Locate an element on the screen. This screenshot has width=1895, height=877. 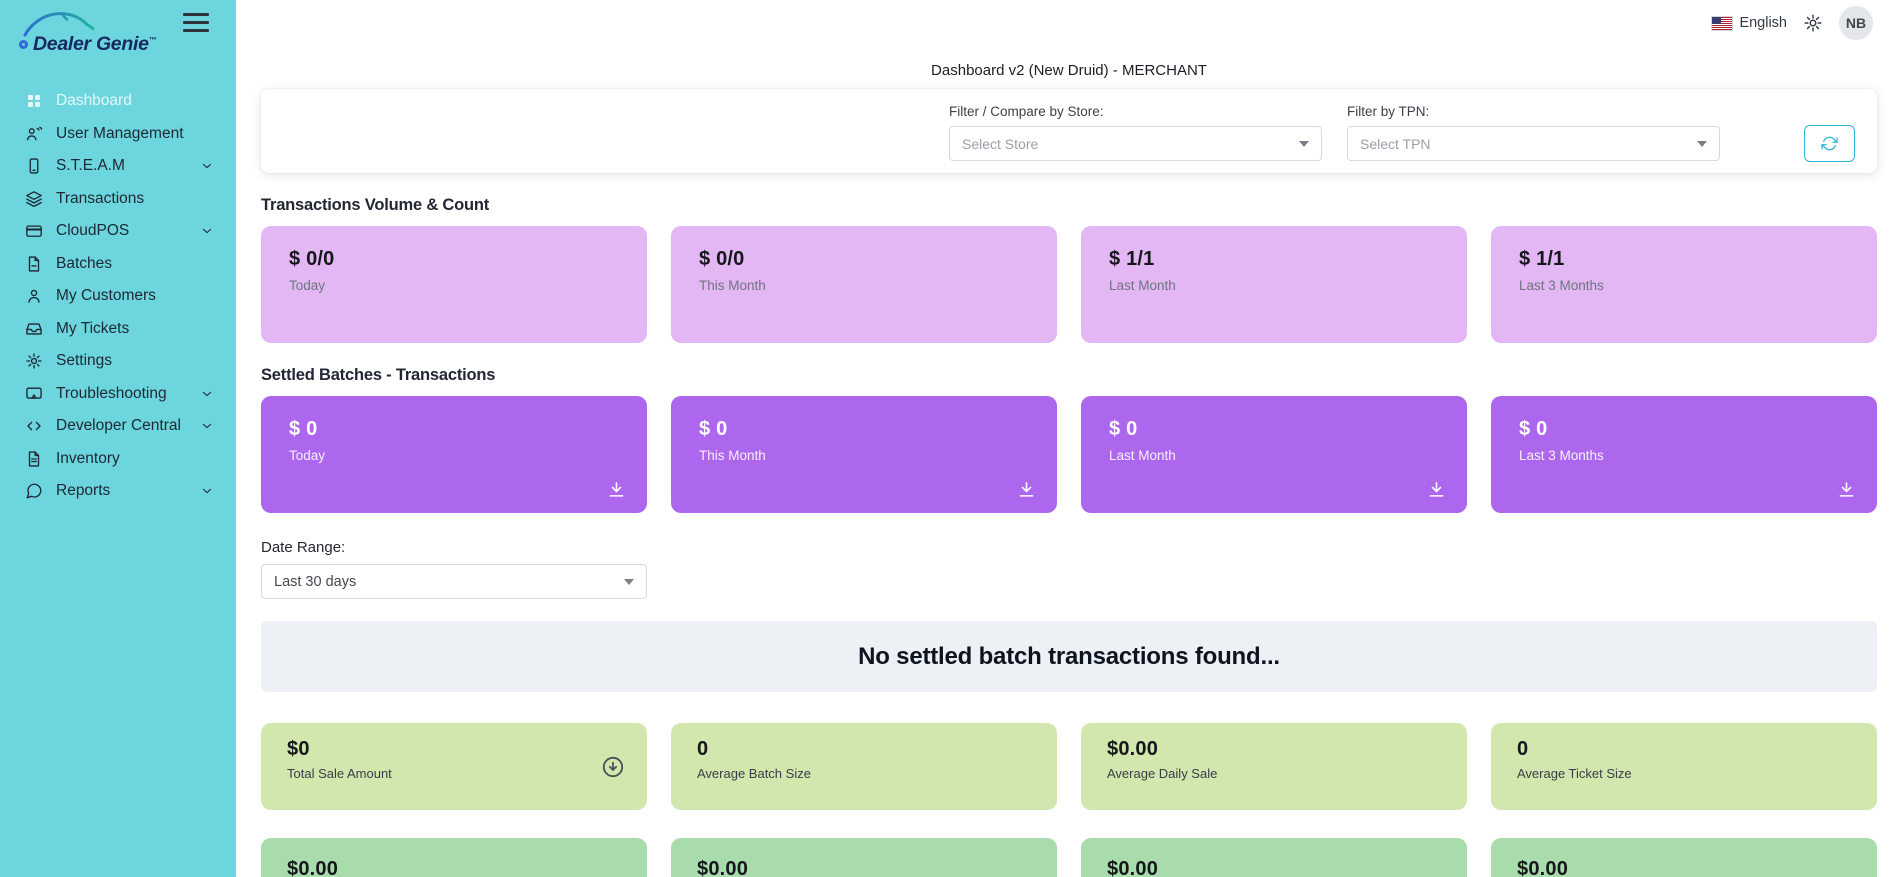
sidebar-item-cloudpos: CloudPOS is located at coordinates (118, 231).